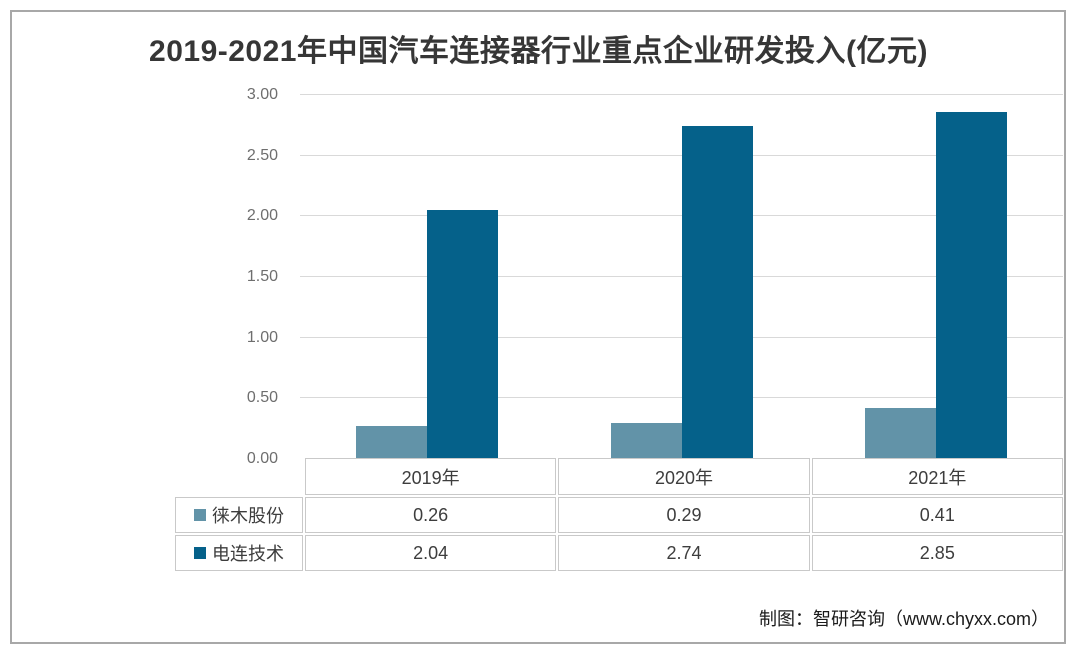 This screenshot has height=651, width=1077. Describe the element at coordinates (903, 619) in the screenshot. I see `attribution-text: 制图：智研咨询（www.chyxx.com）` at that location.